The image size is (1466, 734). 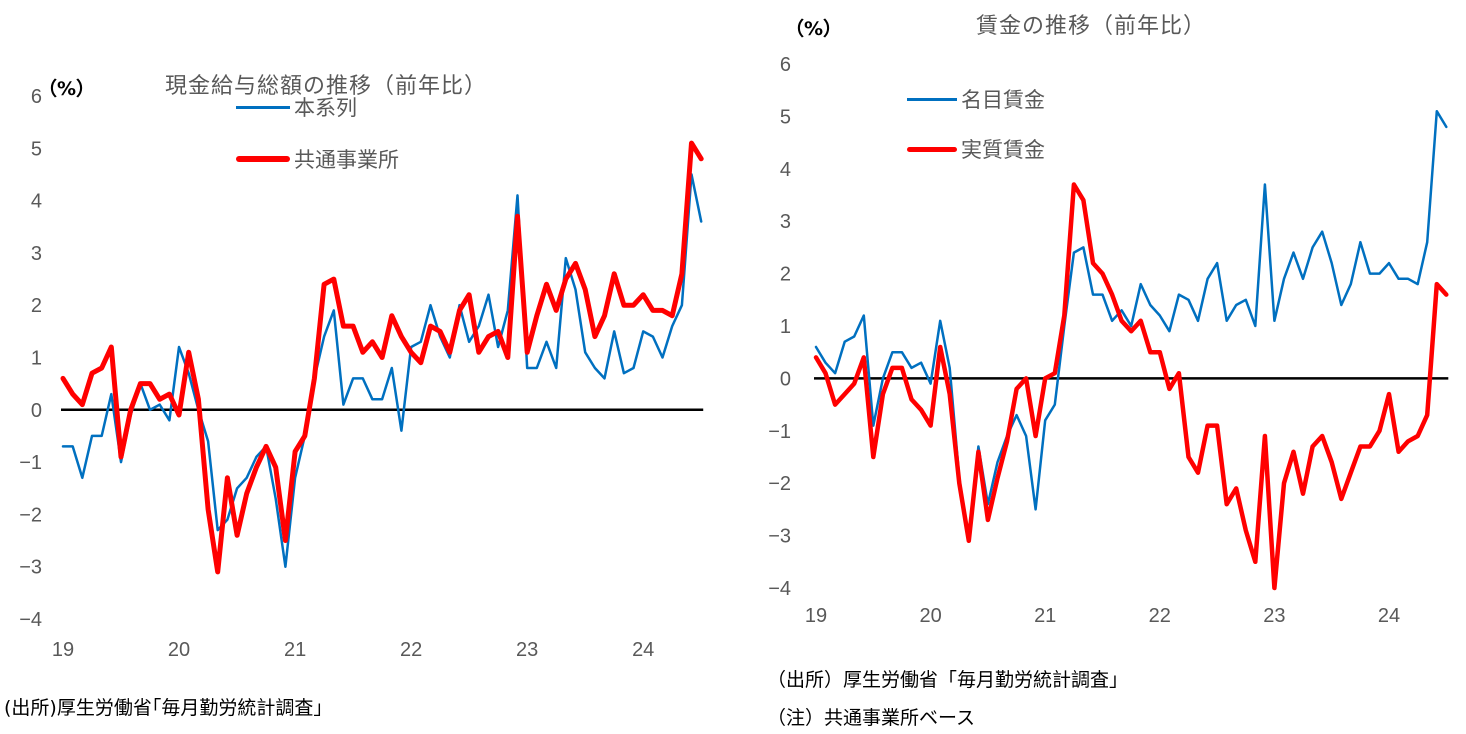 I want to click on legend-item-honkeiretsu: 本系列, so click(x=296, y=107).